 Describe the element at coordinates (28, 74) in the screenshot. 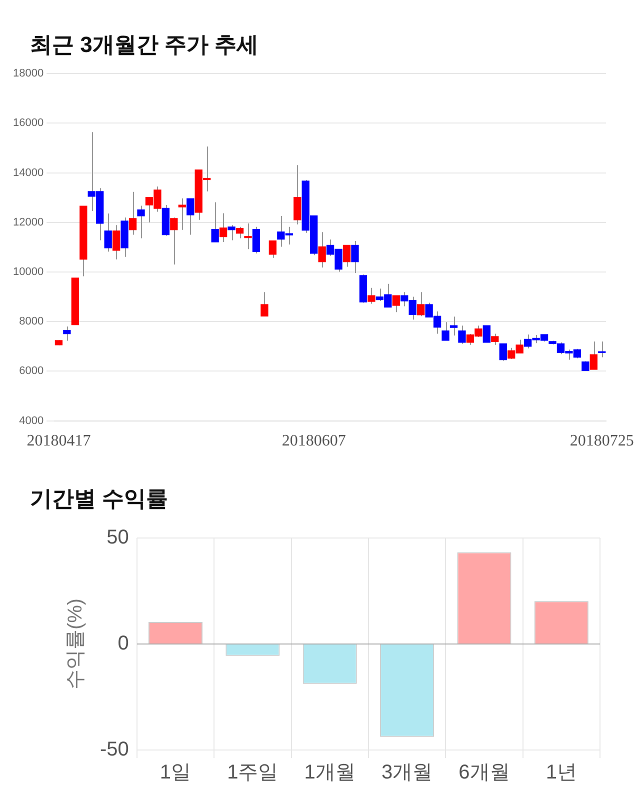

I see `y-tick-label: 18000` at that location.